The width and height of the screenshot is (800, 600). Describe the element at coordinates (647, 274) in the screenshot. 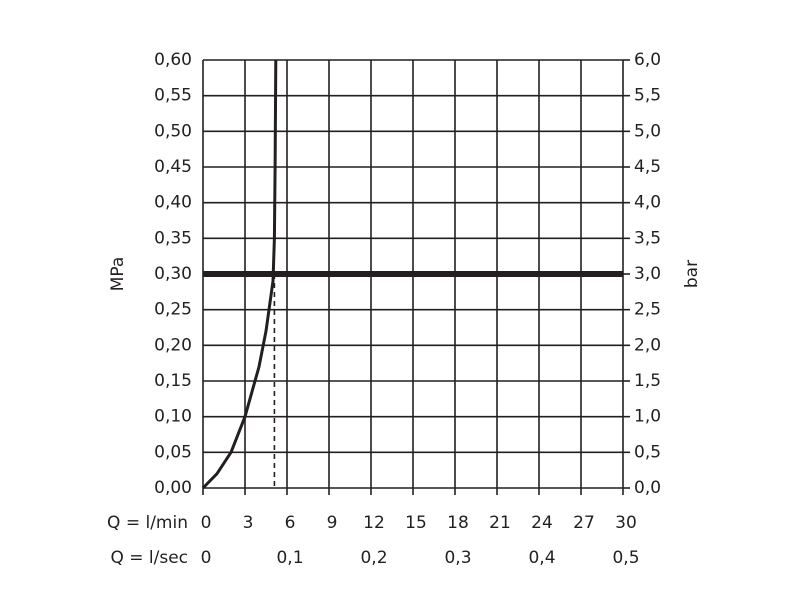

I see `y2-tick-label: 3,0` at that location.